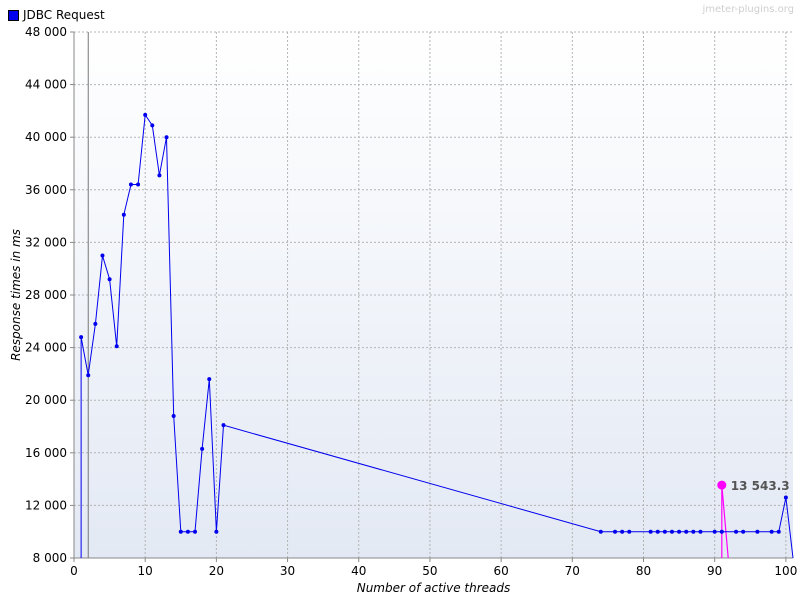  What do you see at coordinates (500, 571) in the screenshot?
I see `x-tick-label: 60` at bounding box center [500, 571].